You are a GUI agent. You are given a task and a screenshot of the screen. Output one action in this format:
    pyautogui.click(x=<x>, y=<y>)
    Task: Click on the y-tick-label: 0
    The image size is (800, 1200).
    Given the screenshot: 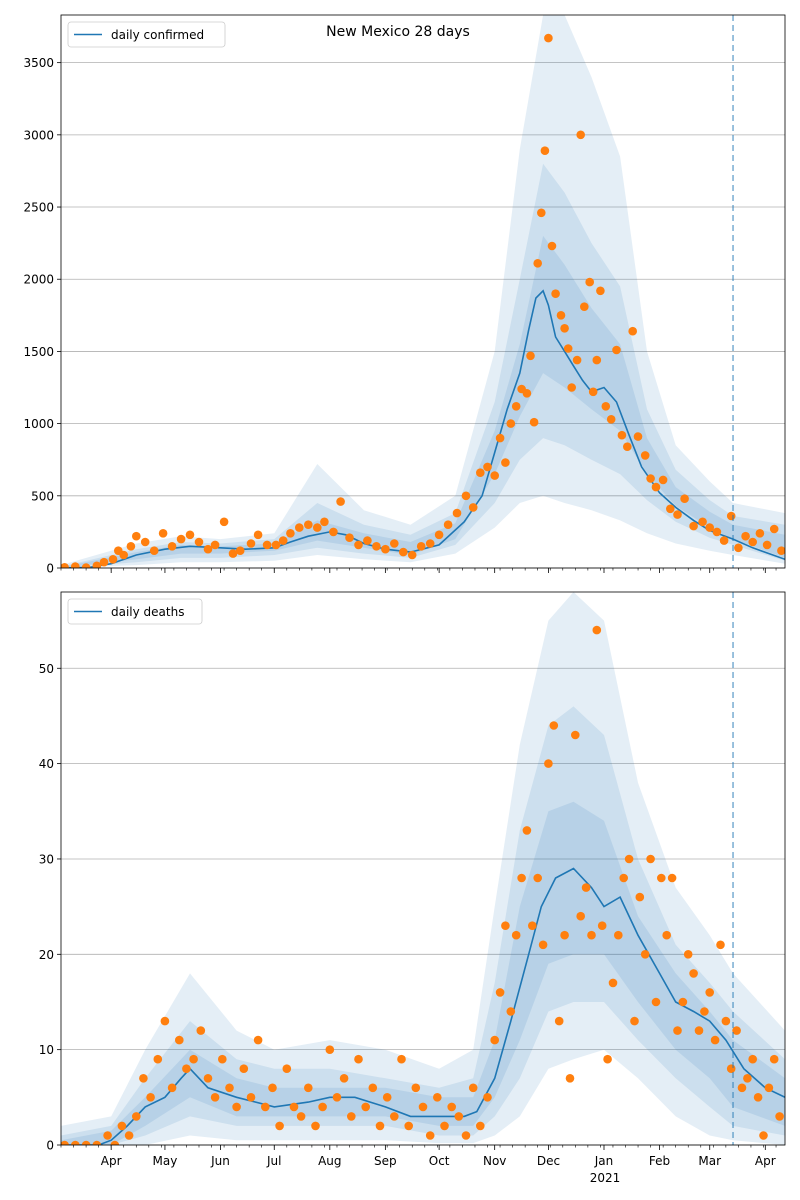 What is the action you would take?
    pyautogui.click(x=50, y=569)
    